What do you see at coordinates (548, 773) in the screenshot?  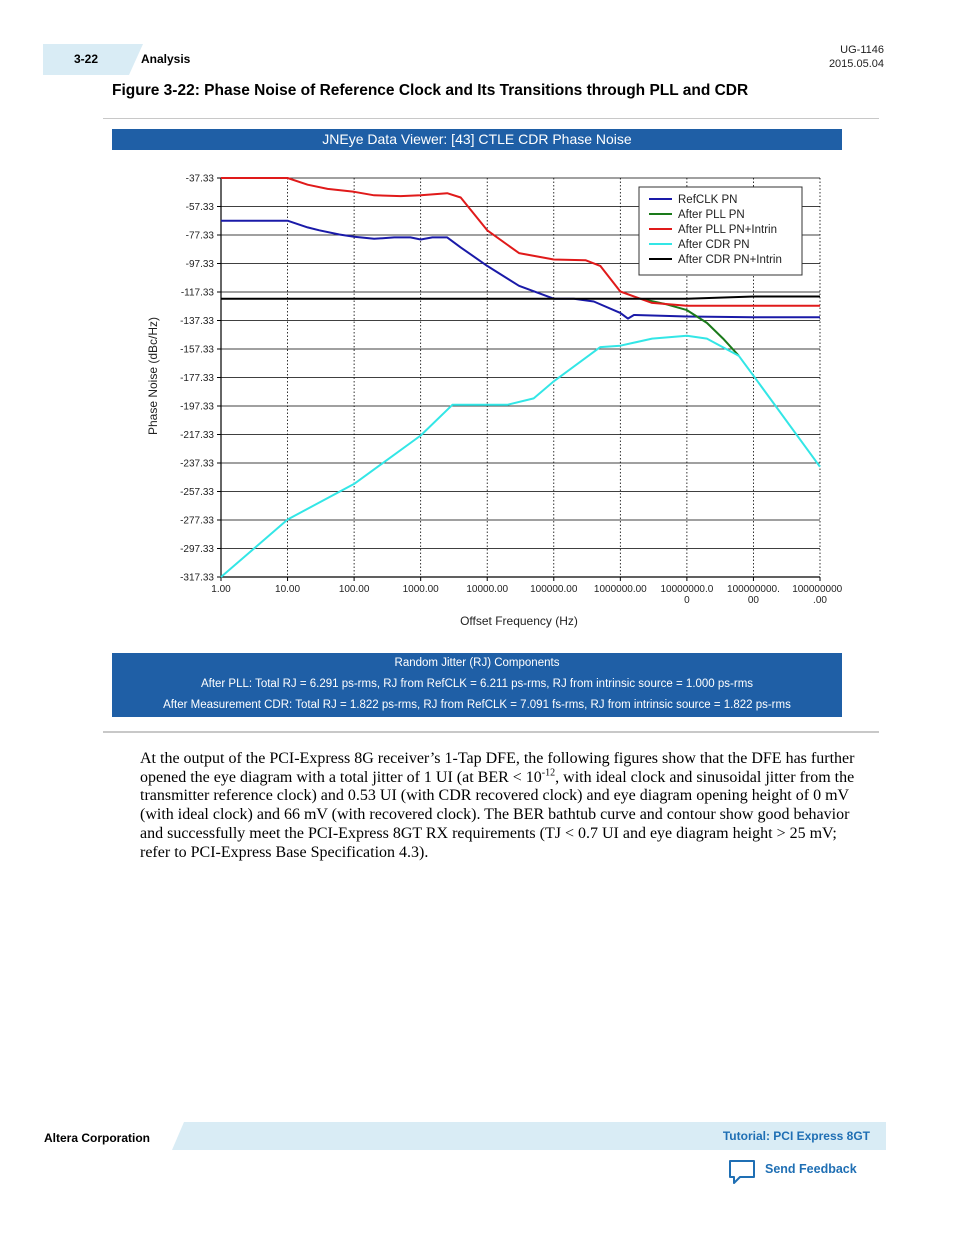 I see `body-superscript: -12` at bounding box center [548, 773].